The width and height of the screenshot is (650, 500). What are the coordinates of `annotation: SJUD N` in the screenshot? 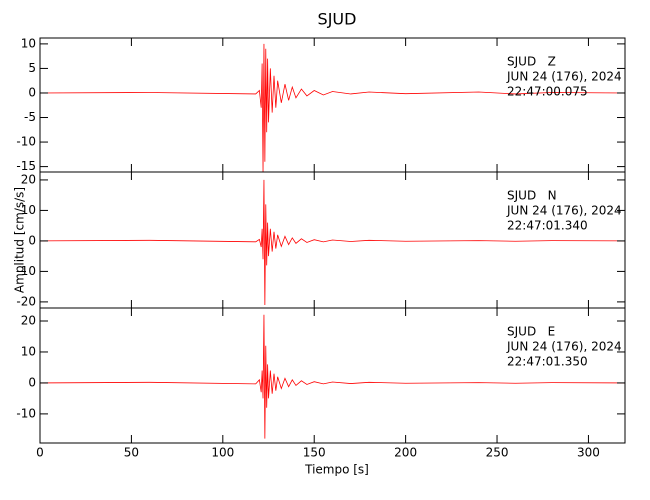 It's located at (532, 196).